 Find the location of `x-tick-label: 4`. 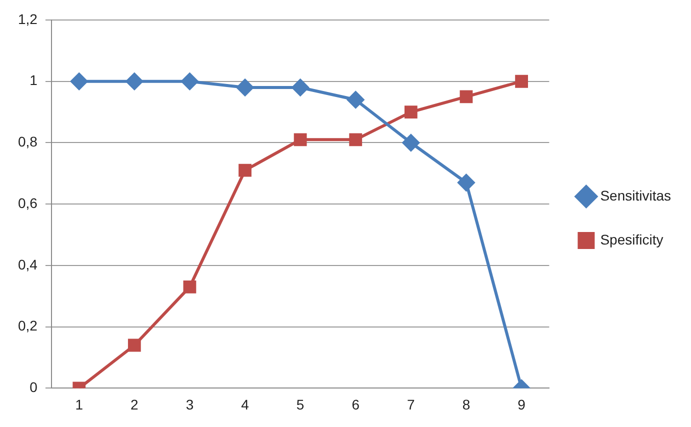

x-tick-label: 4 is located at coordinates (245, 404).